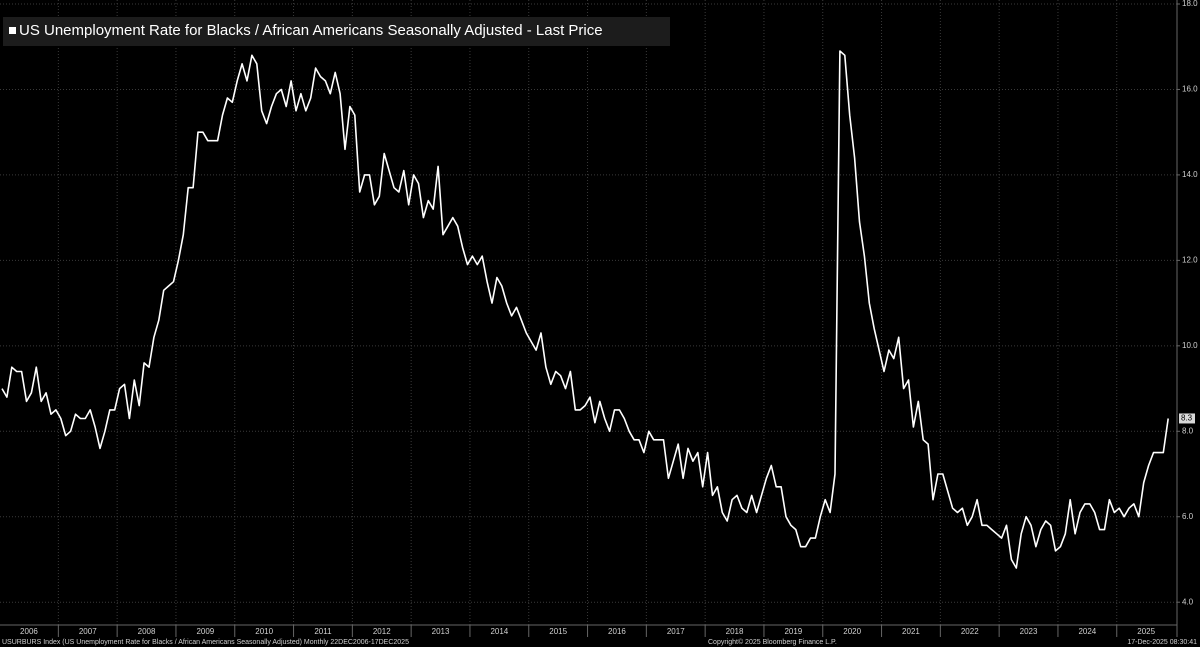 This screenshot has height=647, width=1200. Describe the element at coordinates (1188, 516) in the screenshot. I see `y-tick-label: 6.0` at that location.